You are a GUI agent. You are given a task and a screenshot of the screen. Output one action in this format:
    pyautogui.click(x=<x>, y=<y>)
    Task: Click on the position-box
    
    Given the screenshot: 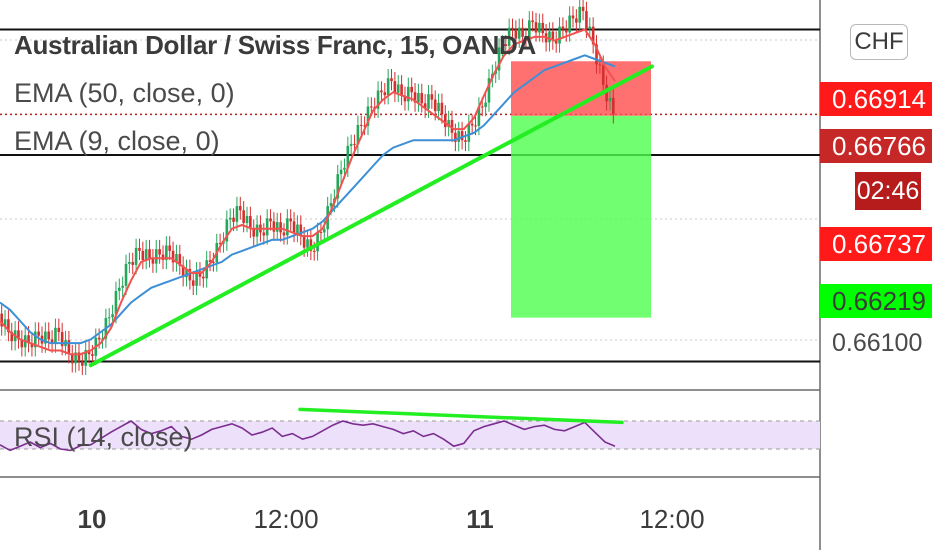 What is the action you would take?
    pyautogui.click(x=581, y=189)
    